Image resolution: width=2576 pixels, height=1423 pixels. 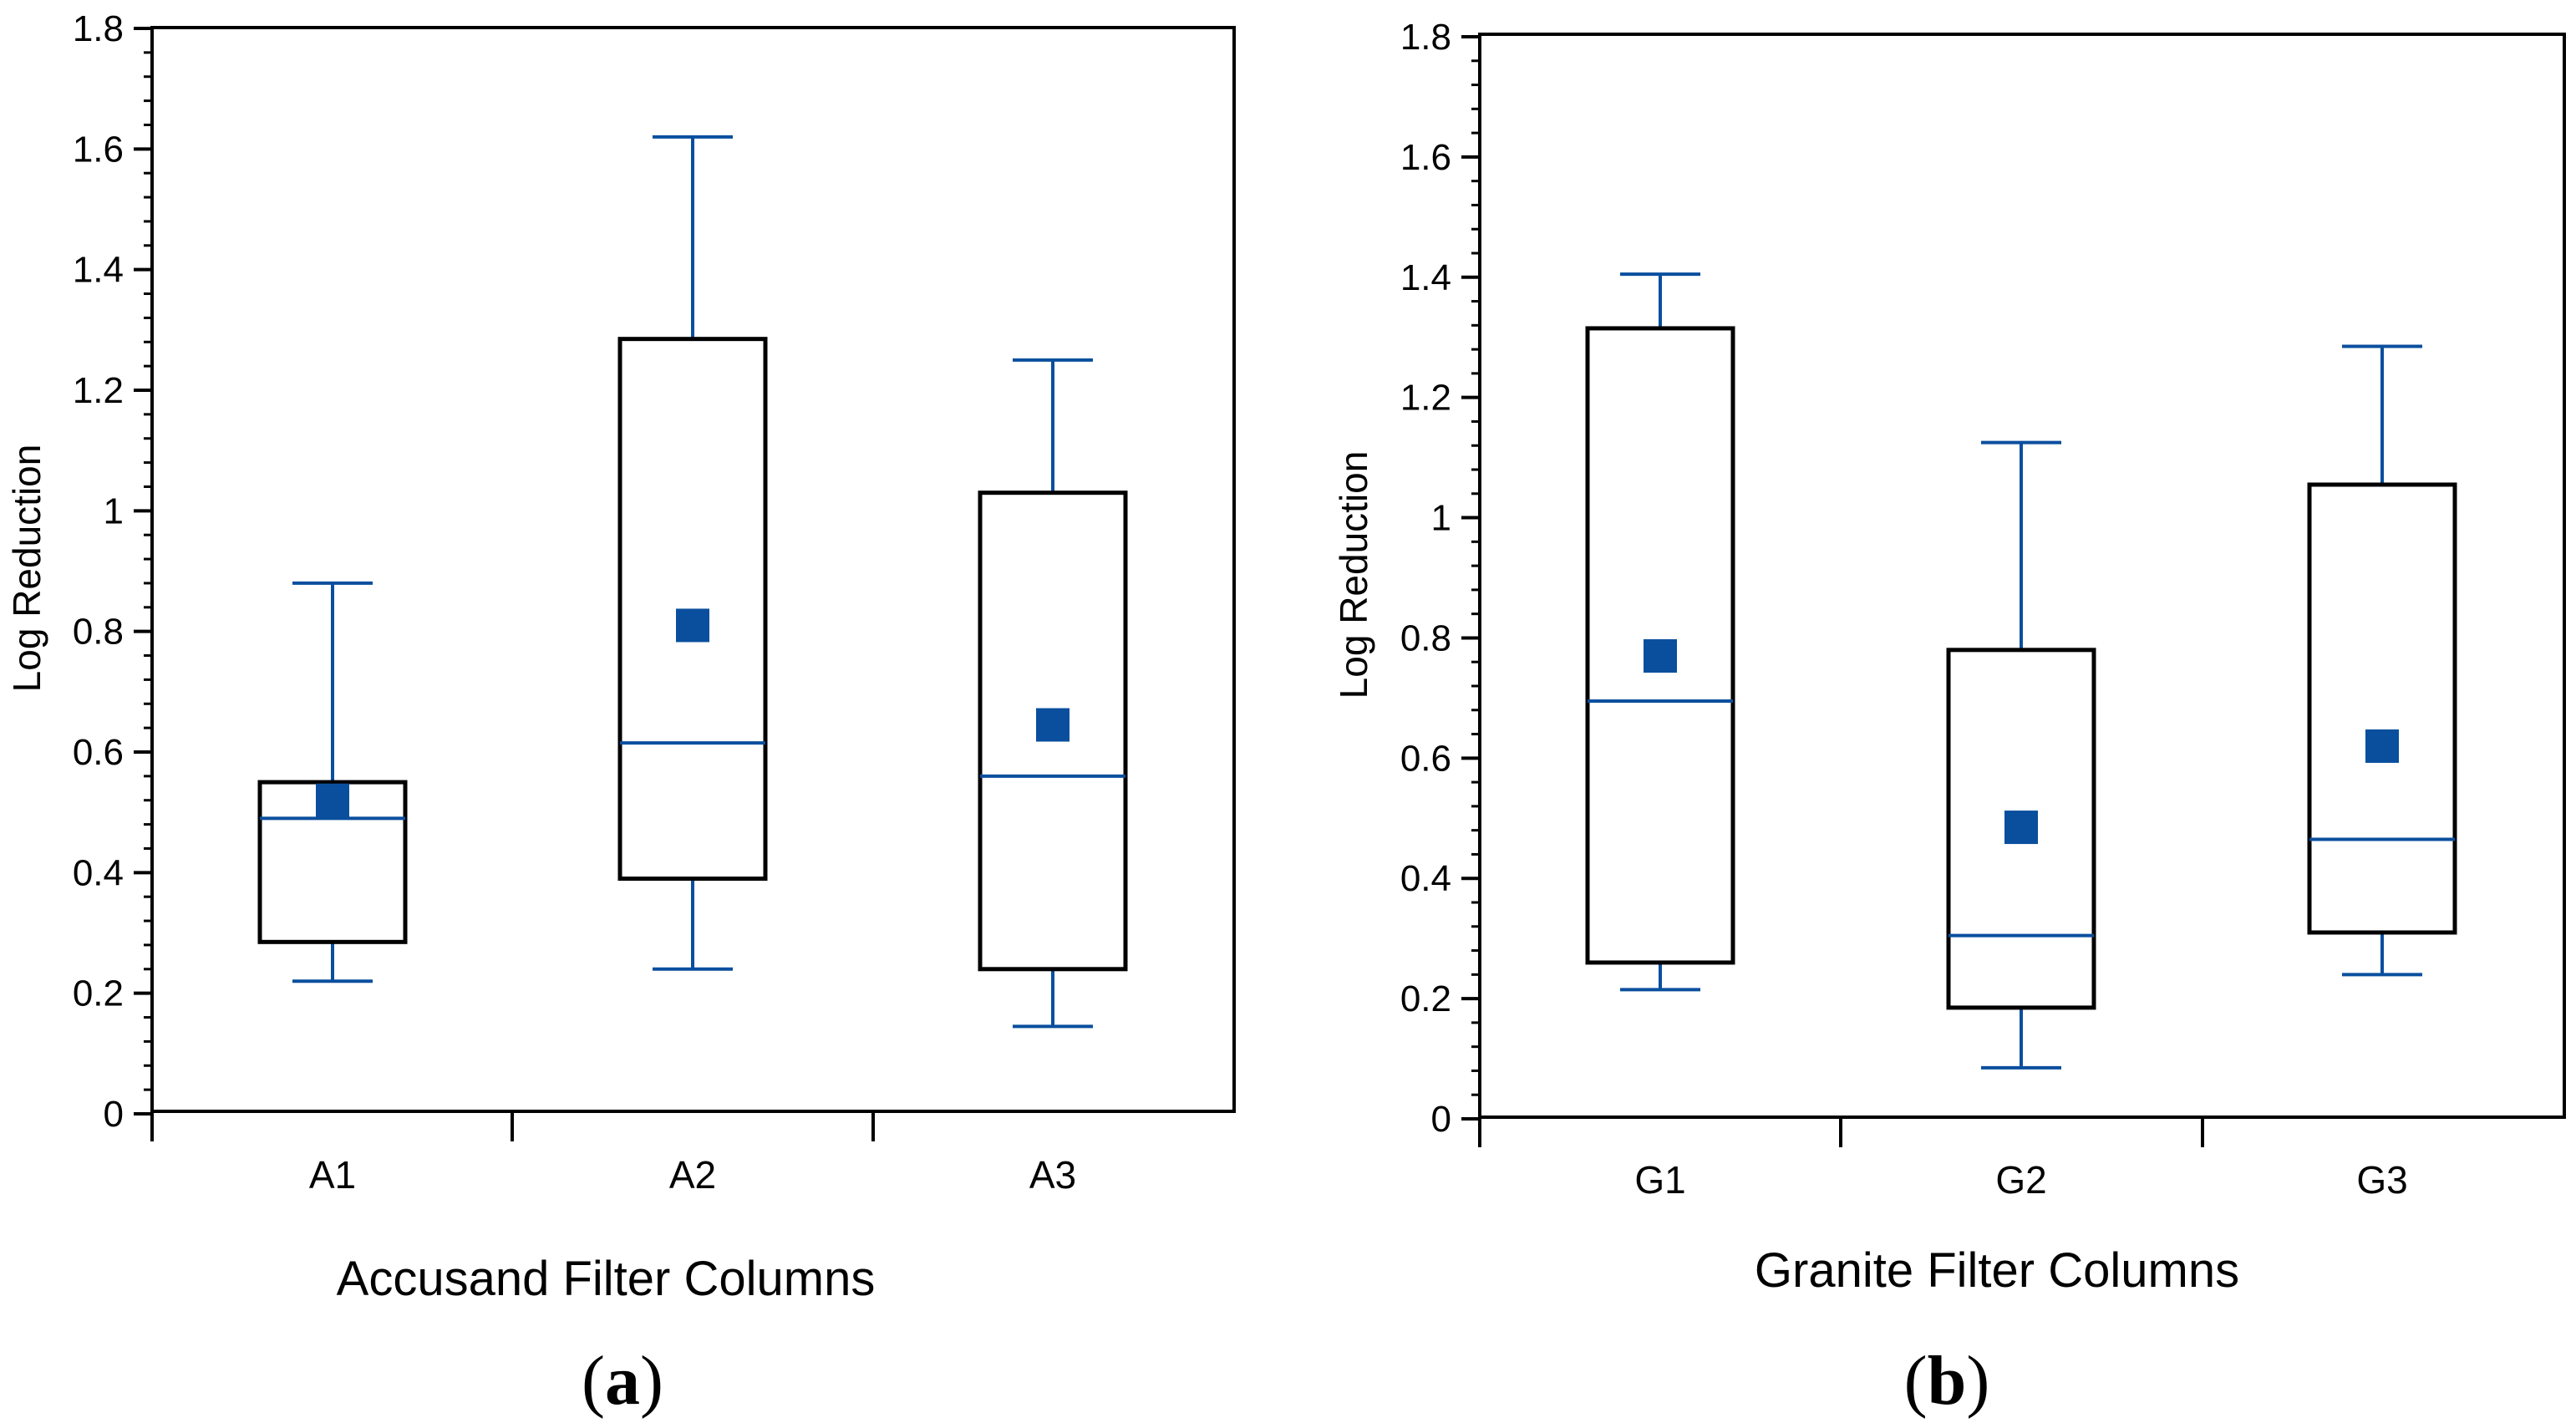 What do you see at coordinates (613, 1154) in the screenshot?
I see `x-axis: A1 A2 A3` at bounding box center [613, 1154].